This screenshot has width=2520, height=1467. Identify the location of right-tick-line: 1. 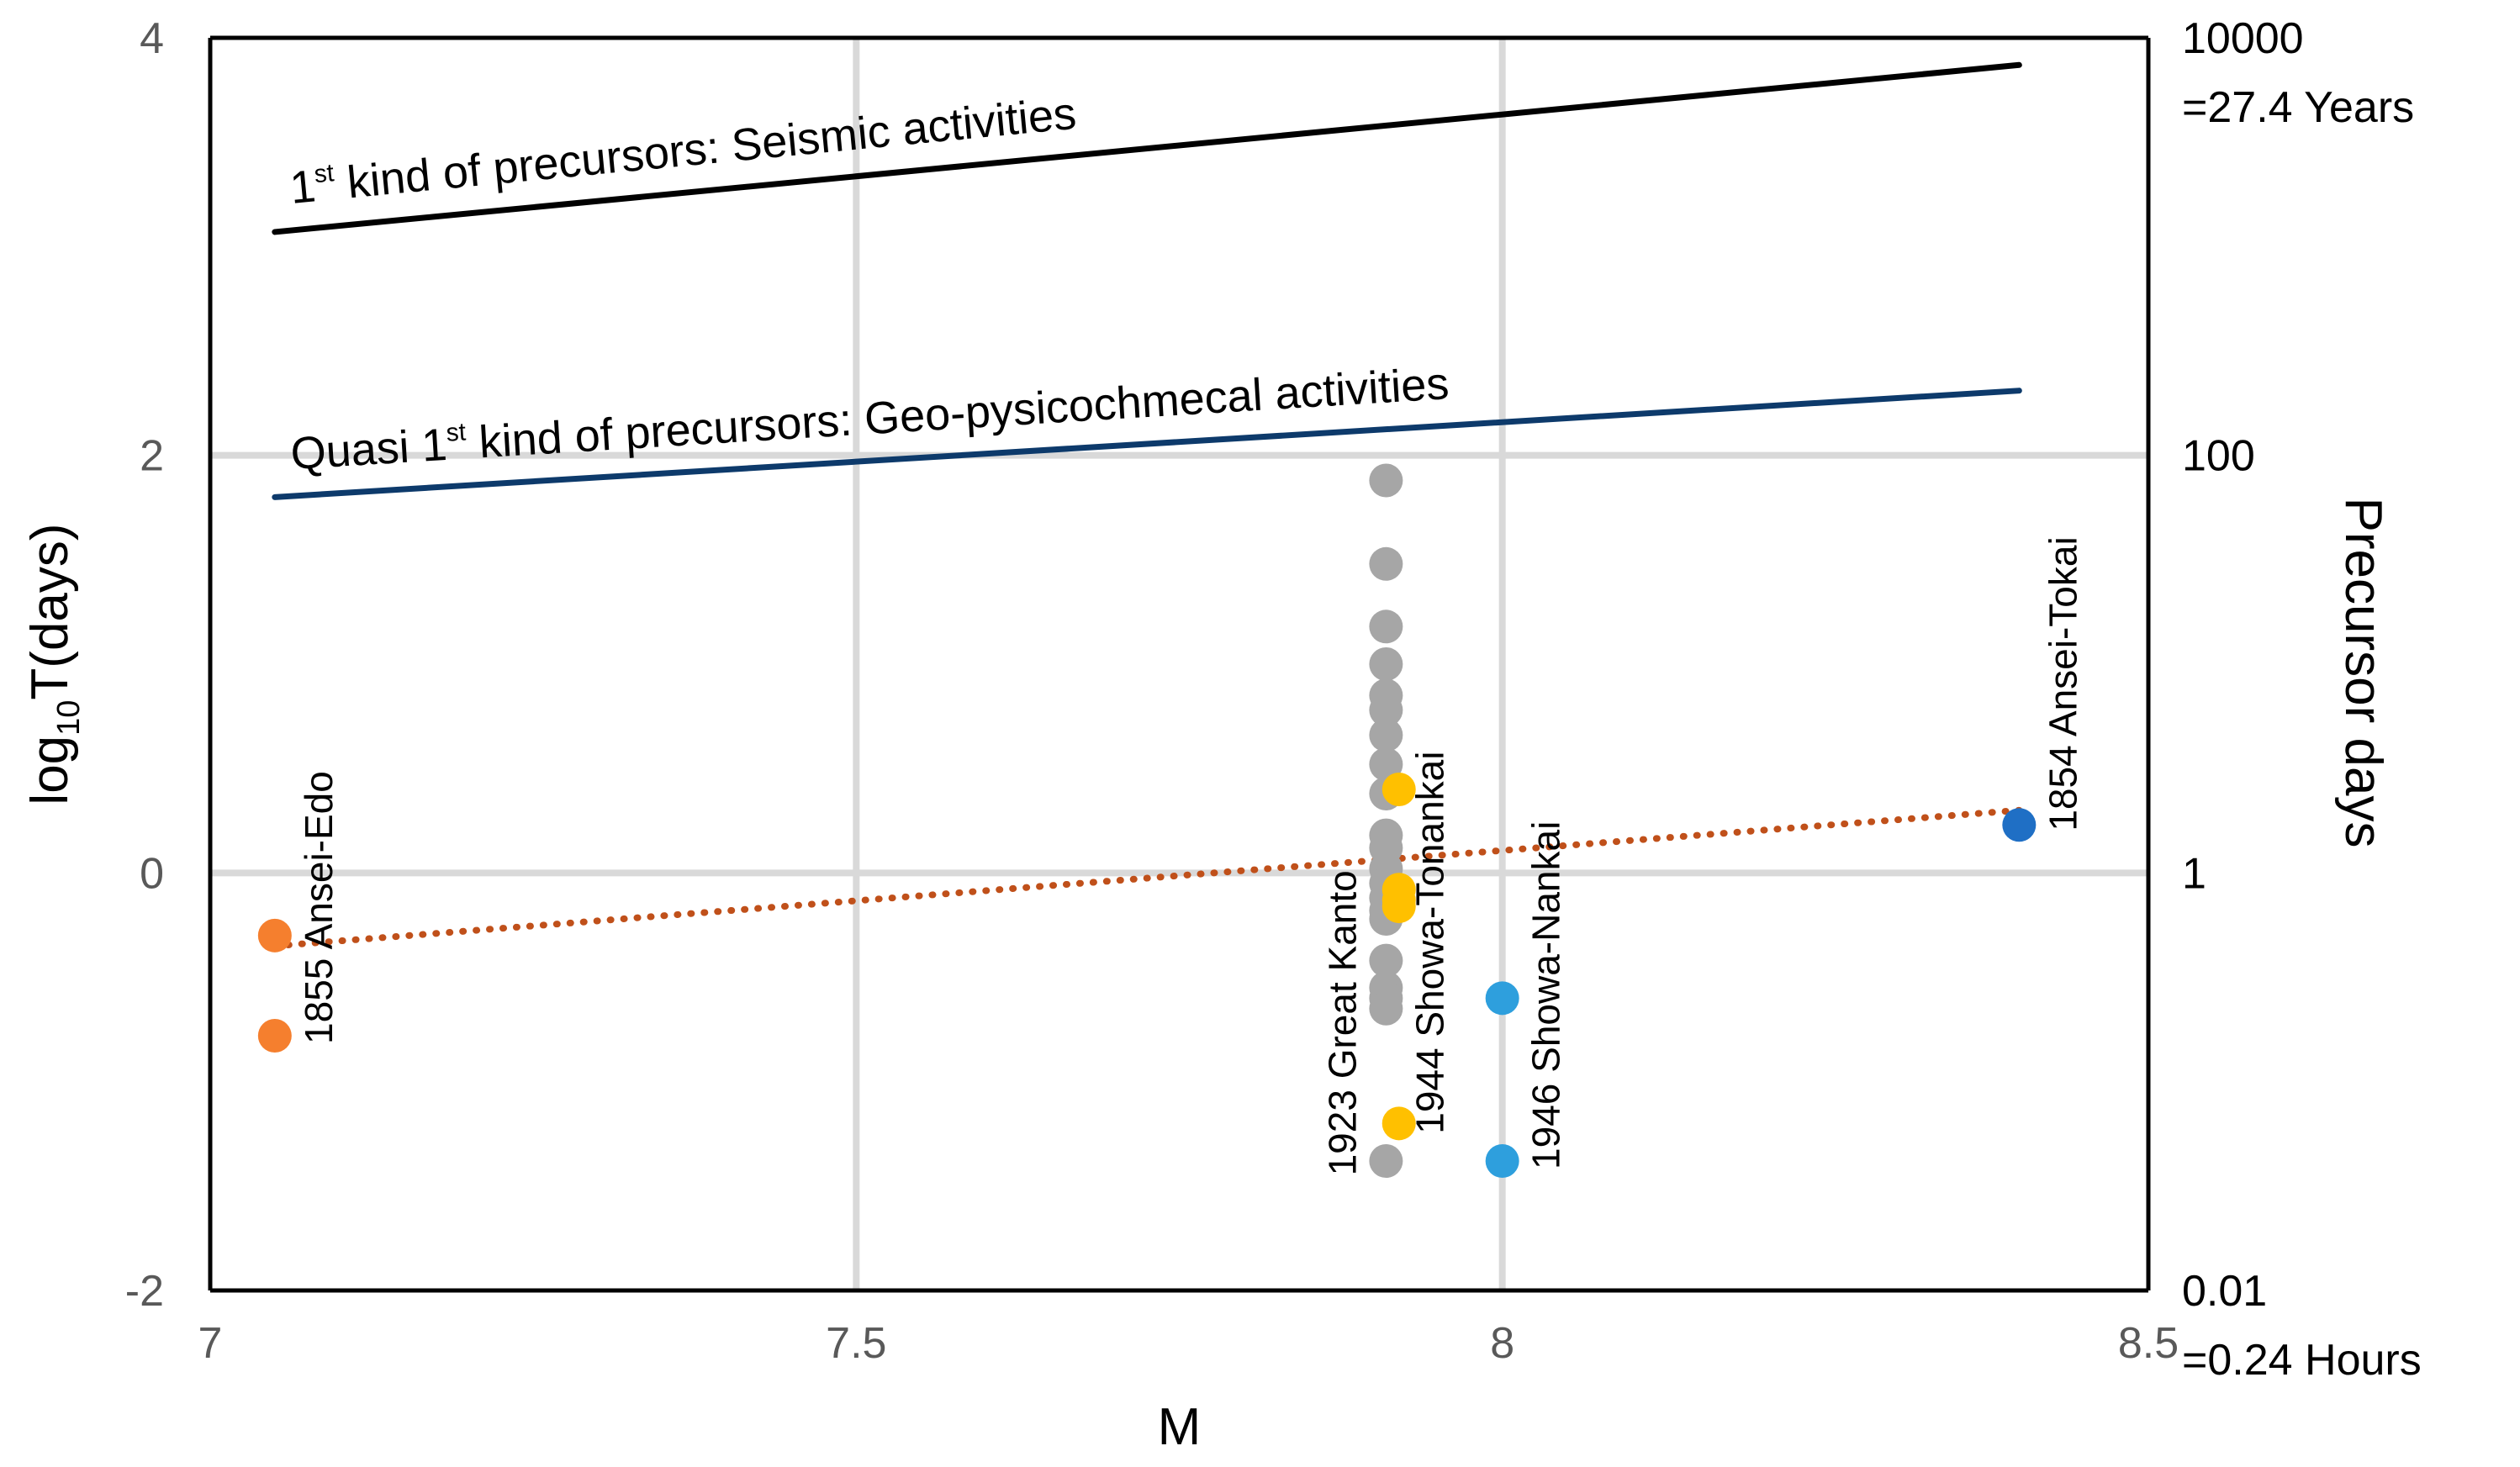
(2194, 874).